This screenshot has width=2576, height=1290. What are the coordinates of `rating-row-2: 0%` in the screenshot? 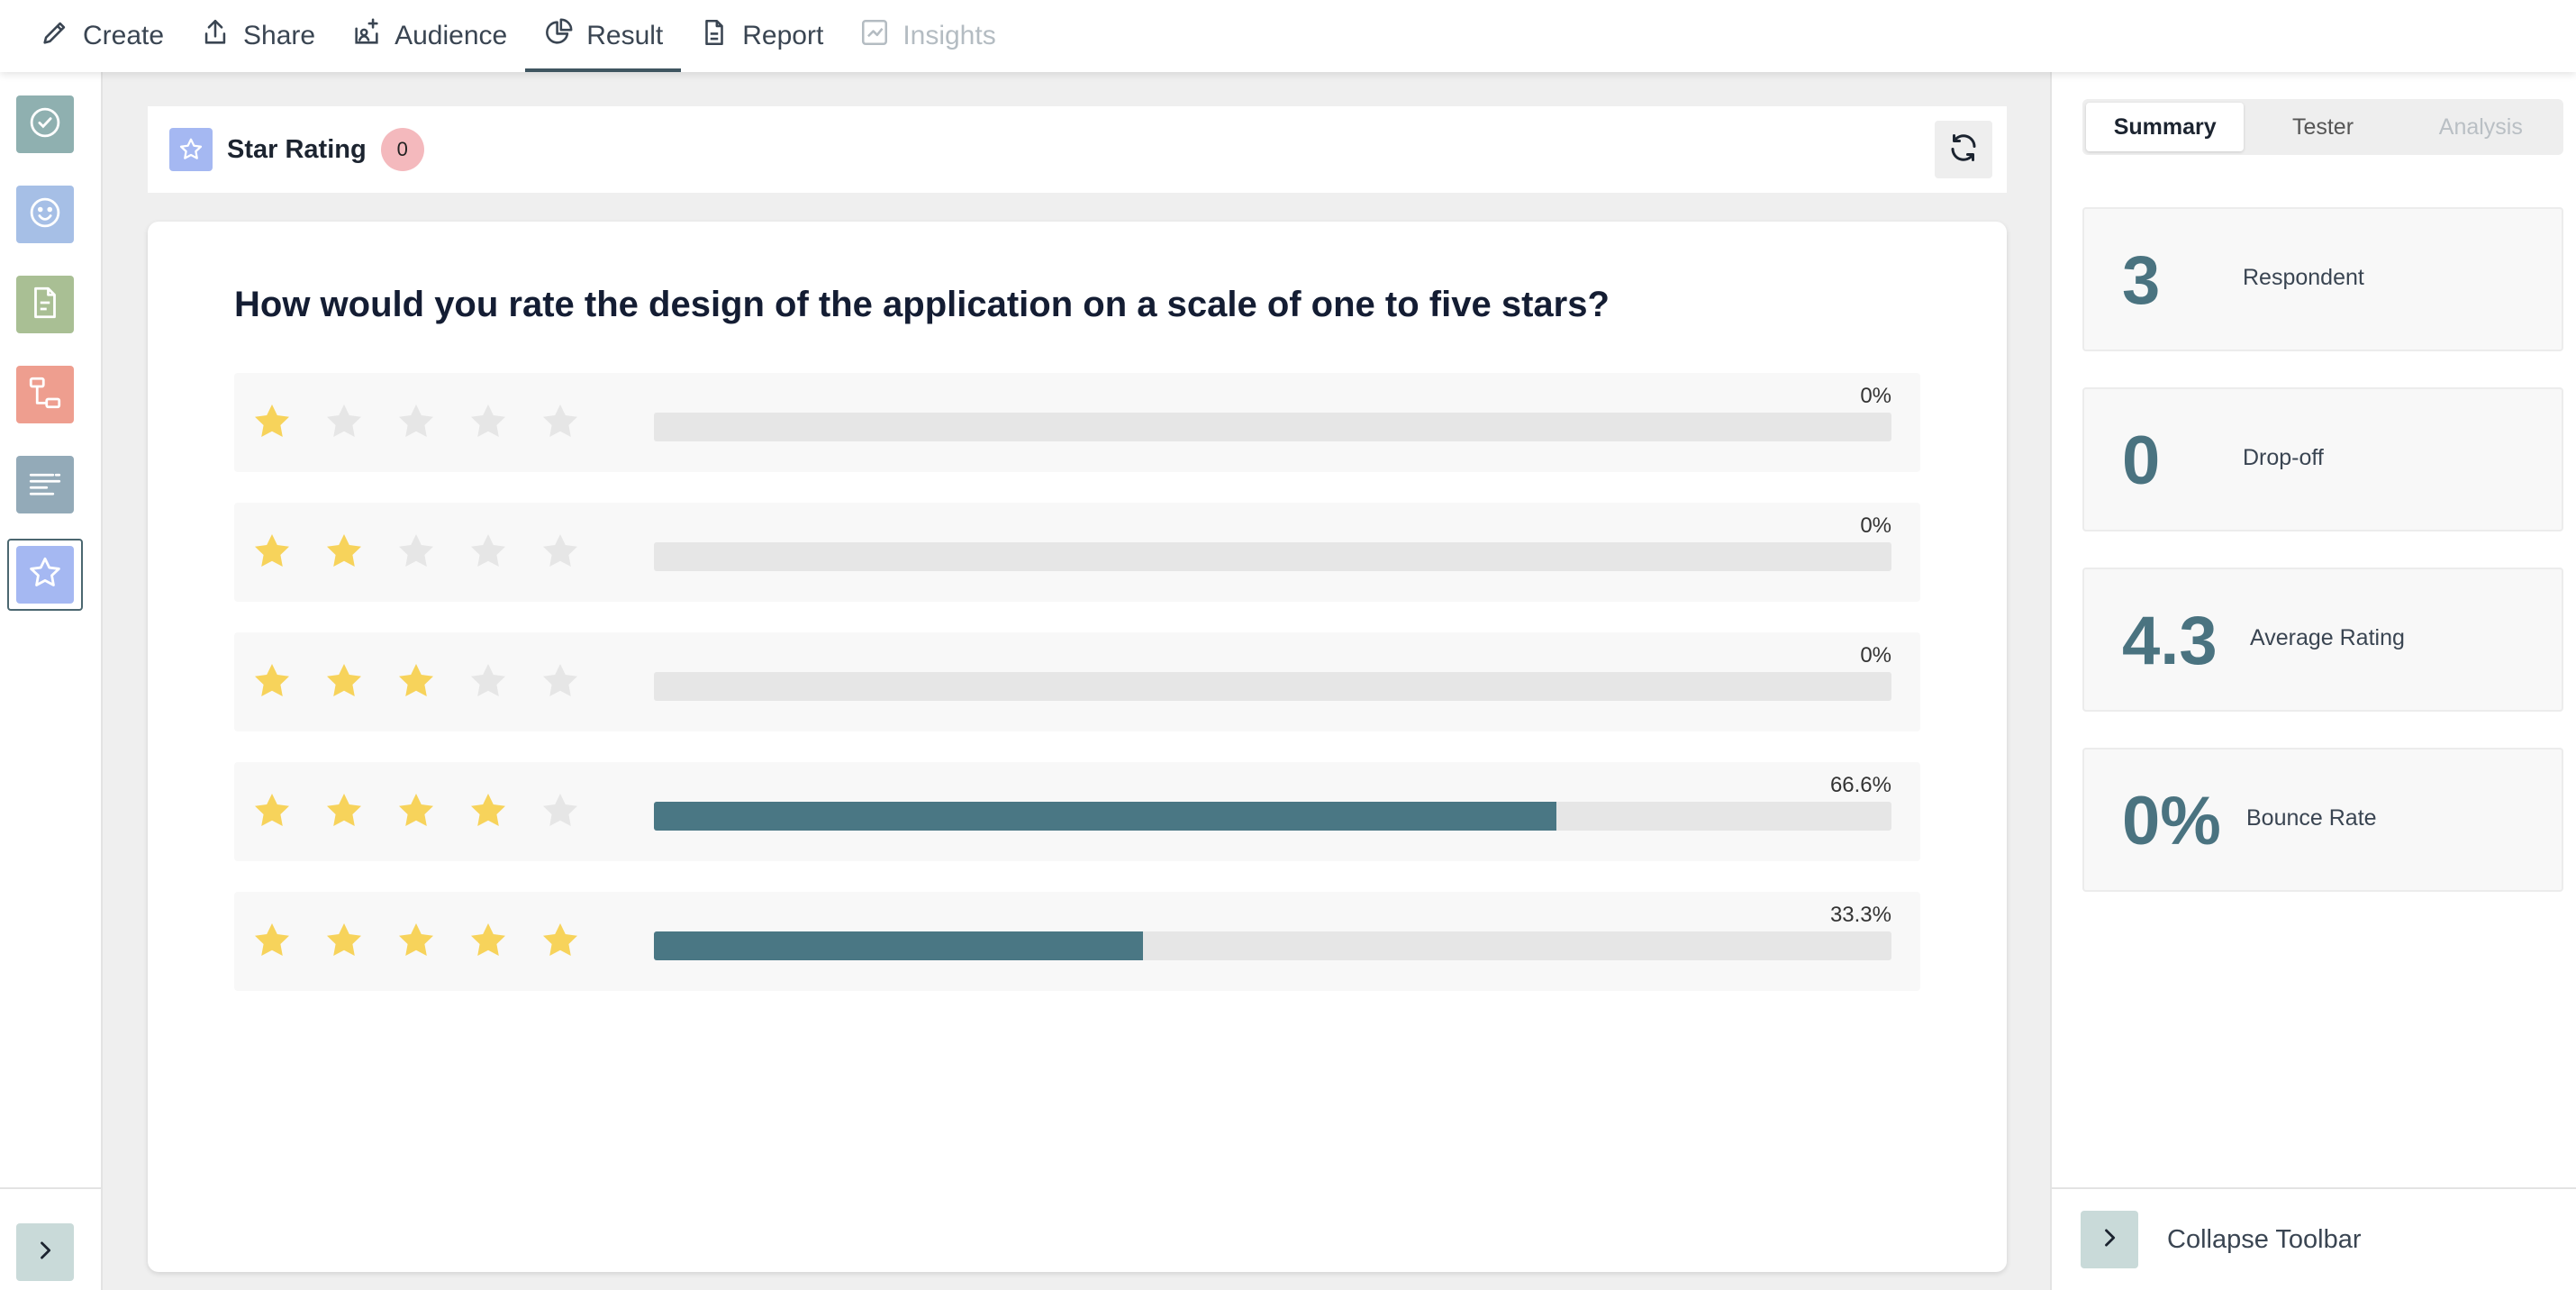 It's located at (1077, 552).